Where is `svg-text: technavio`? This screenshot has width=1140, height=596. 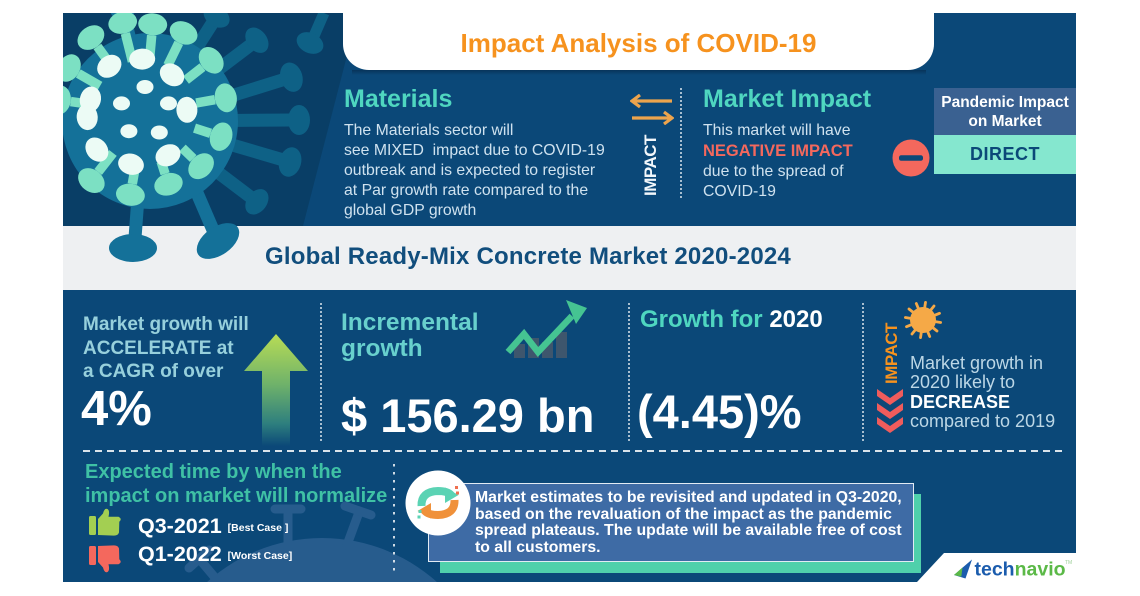
svg-text: technavio is located at coordinates (1020, 570).